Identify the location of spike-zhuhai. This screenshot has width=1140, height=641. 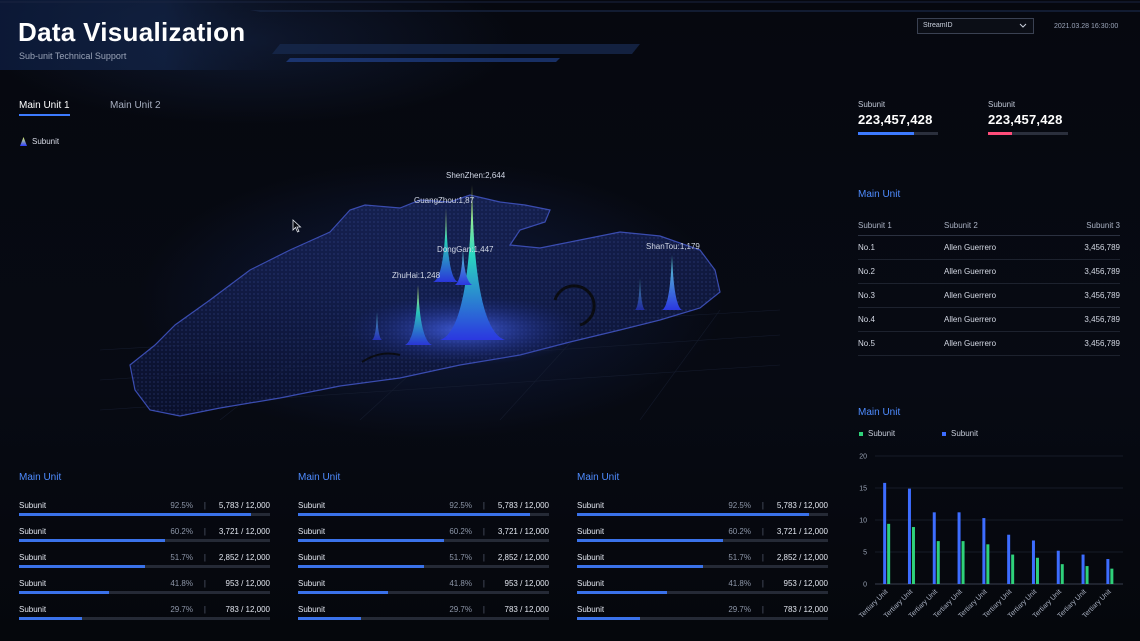
(418, 315).